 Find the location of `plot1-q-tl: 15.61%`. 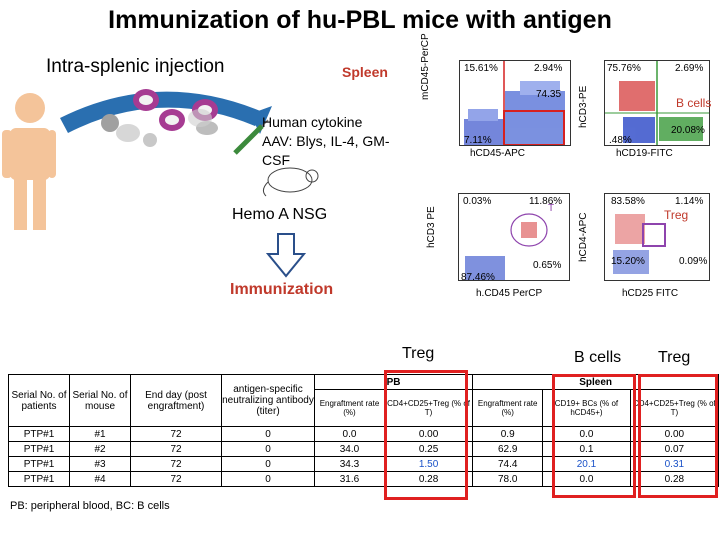

plot1-q-tl: 15.61% is located at coordinates (481, 68).